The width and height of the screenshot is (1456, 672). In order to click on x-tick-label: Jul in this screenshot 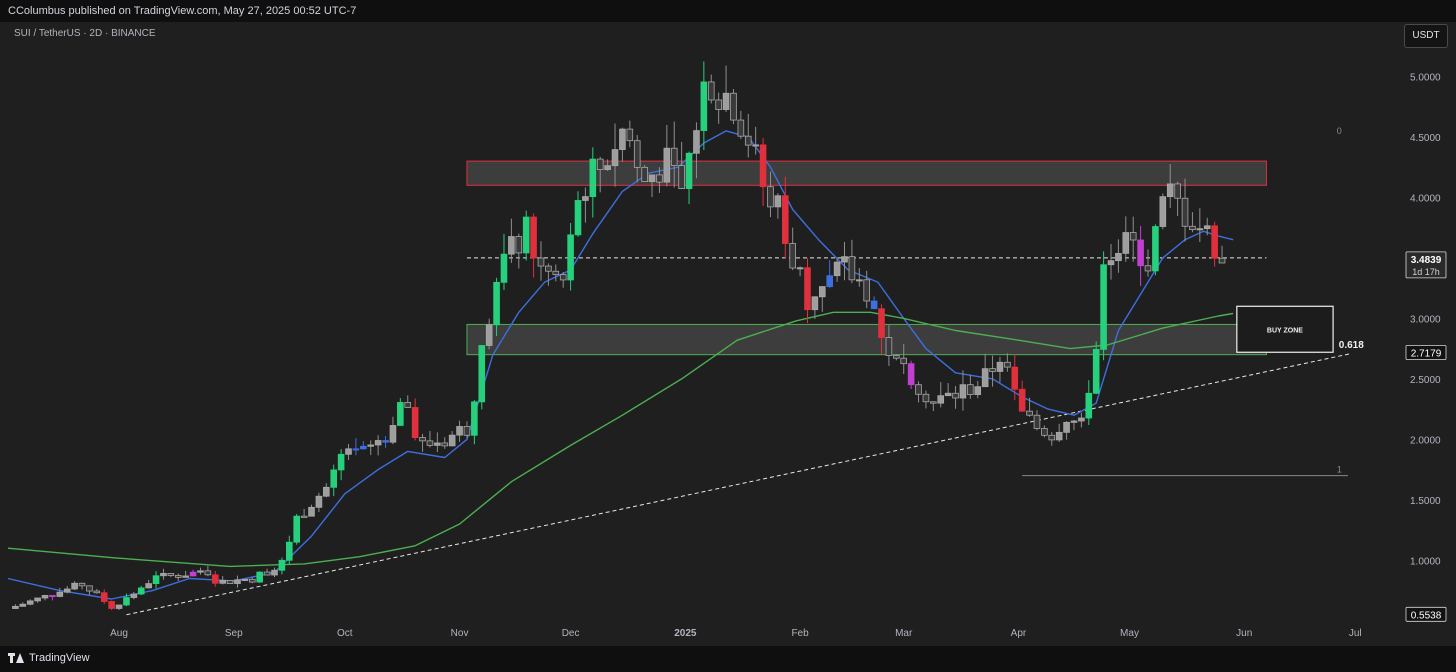, I will do `click(1355, 633)`.